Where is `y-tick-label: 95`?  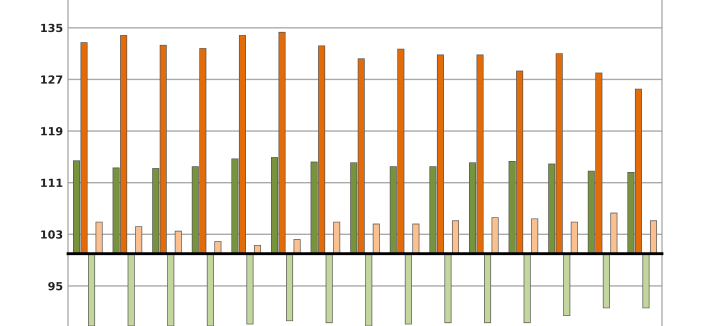
y-tick-label: 95 is located at coordinates (55, 286).